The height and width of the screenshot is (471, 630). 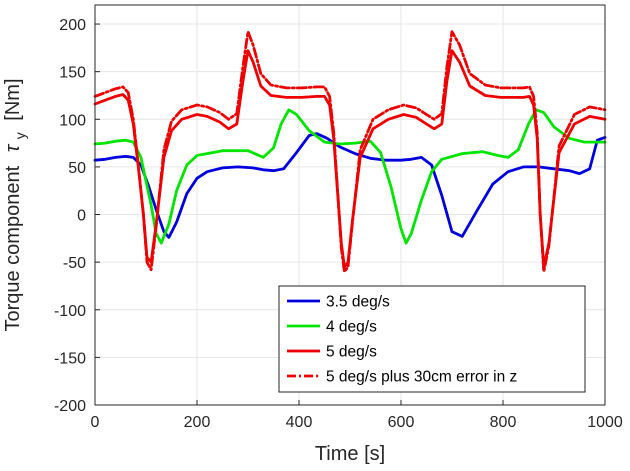 I want to click on y-tick-label: -150, so click(x=70, y=358).